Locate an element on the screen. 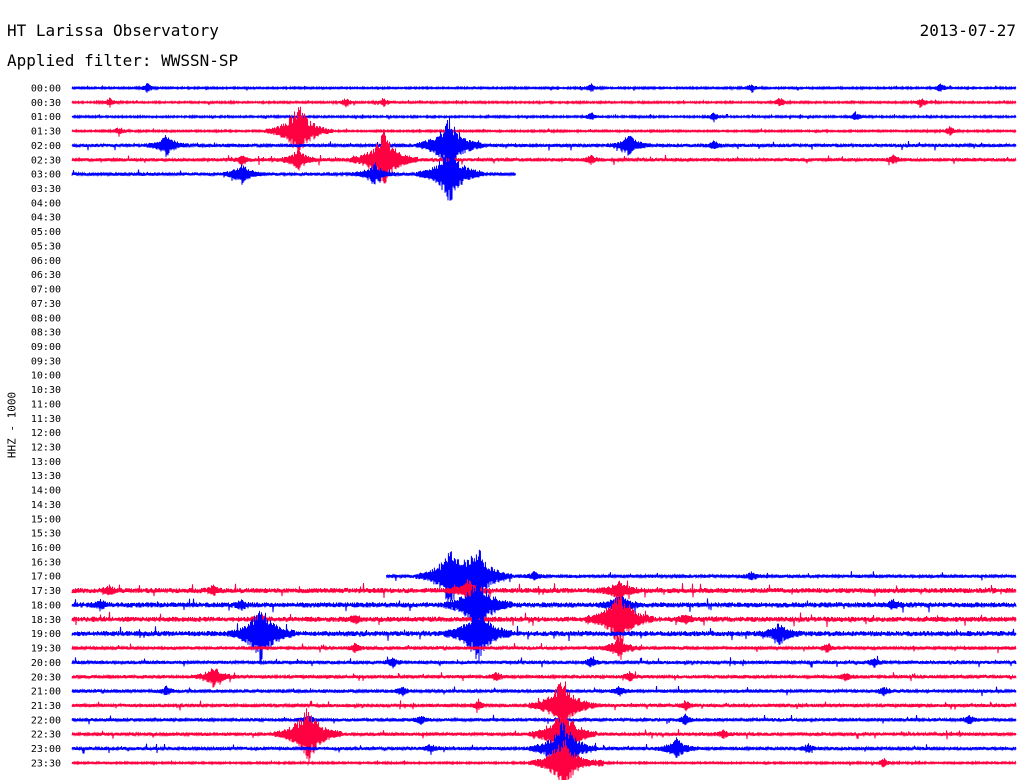 Image resolution: width=1024 pixels, height=780 pixels. plot-date: 2013-07-27 is located at coordinates (967, 30).